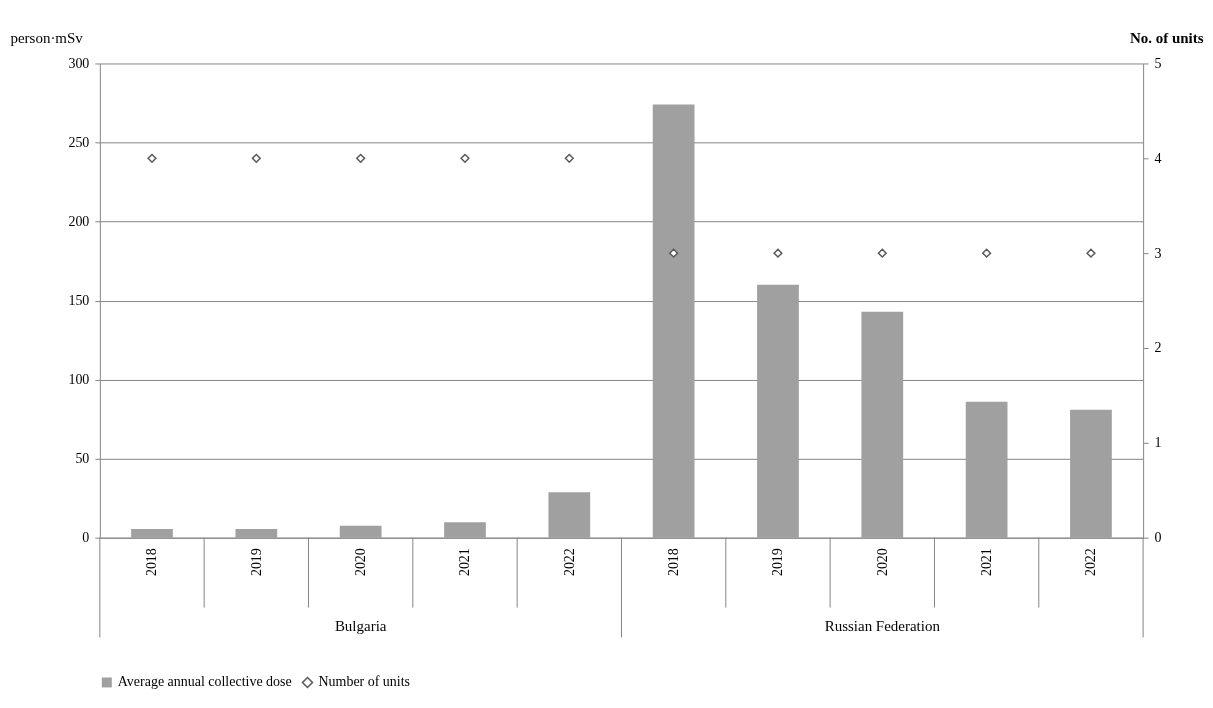 This screenshot has width=1213, height=708. I want to click on y2-tick-label: 0, so click(1158, 538).